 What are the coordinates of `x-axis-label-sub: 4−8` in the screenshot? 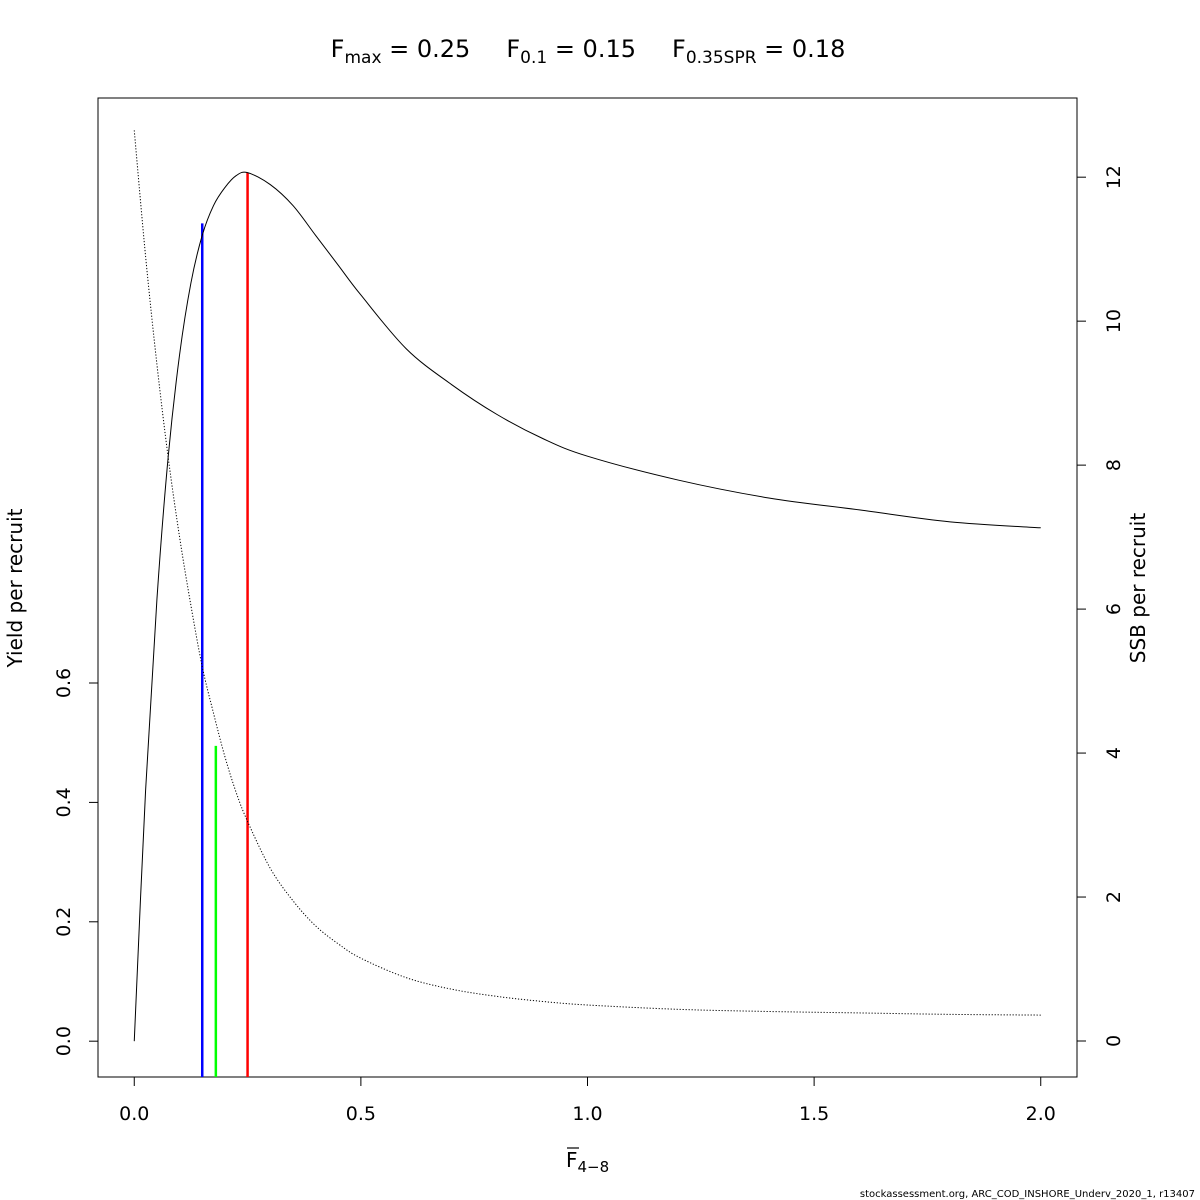 It's located at (594, 1167).